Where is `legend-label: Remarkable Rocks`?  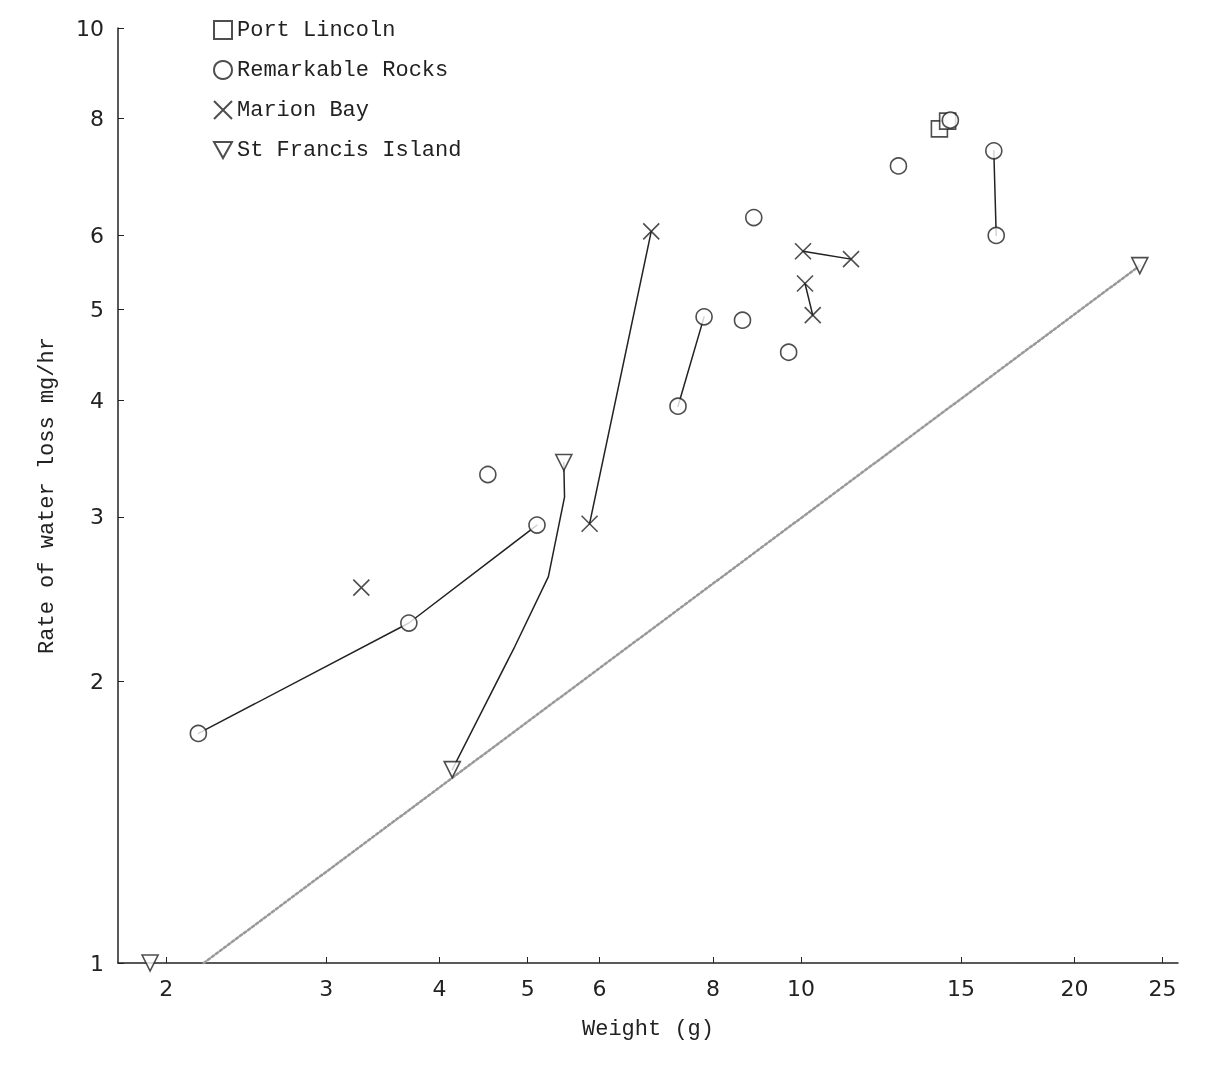
legend-label: Remarkable Rocks is located at coordinates (343, 70).